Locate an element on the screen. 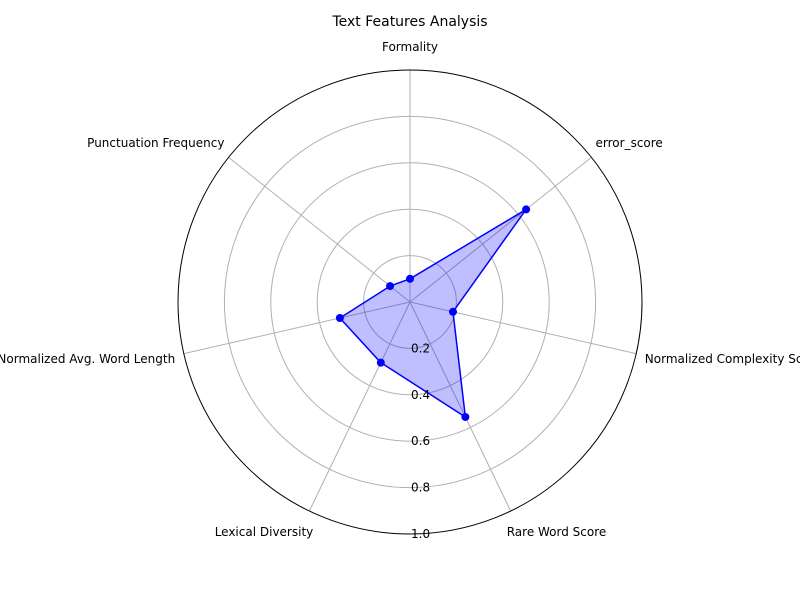 Image resolution: width=800 pixels, height=600 pixels. r-tick-label: 1.0 is located at coordinates (420, 534).